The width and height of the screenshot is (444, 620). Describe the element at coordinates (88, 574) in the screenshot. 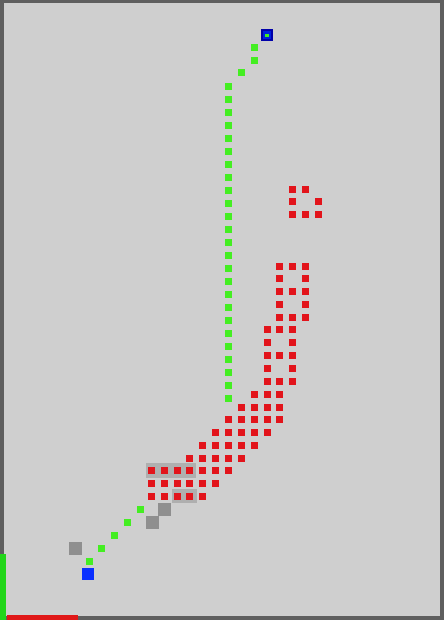

I see `player-square` at that location.